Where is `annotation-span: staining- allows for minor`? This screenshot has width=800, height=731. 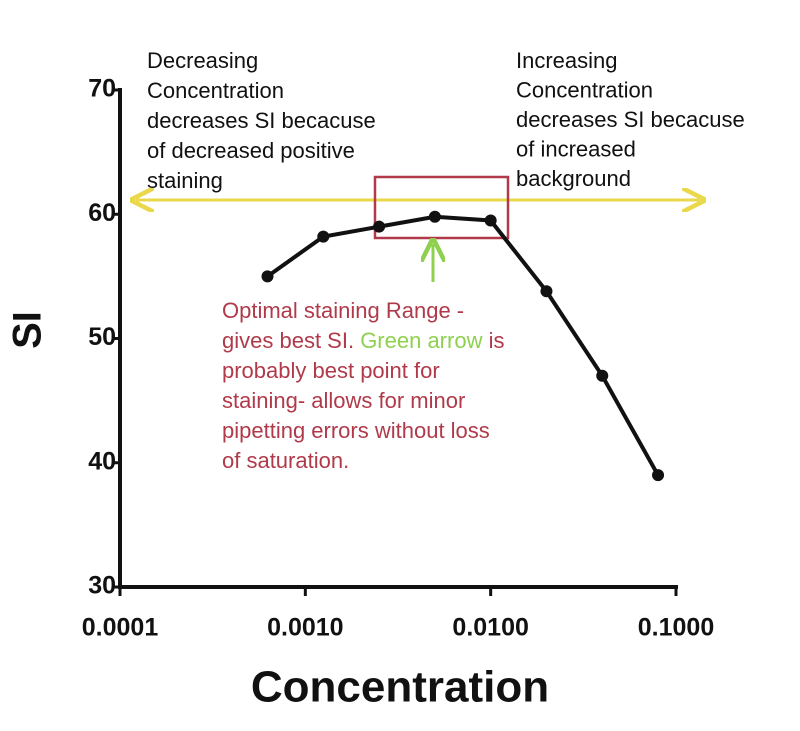 annotation-span: staining- allows for minor is located at coordinates (343, 400).